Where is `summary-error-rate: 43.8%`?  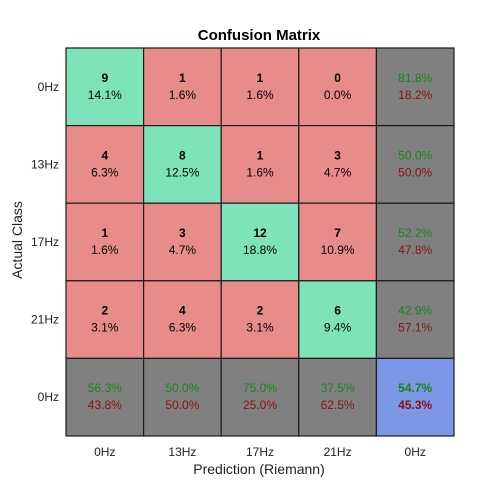
summary-error-rate: 43.8% is located at coordinates (105, 405).